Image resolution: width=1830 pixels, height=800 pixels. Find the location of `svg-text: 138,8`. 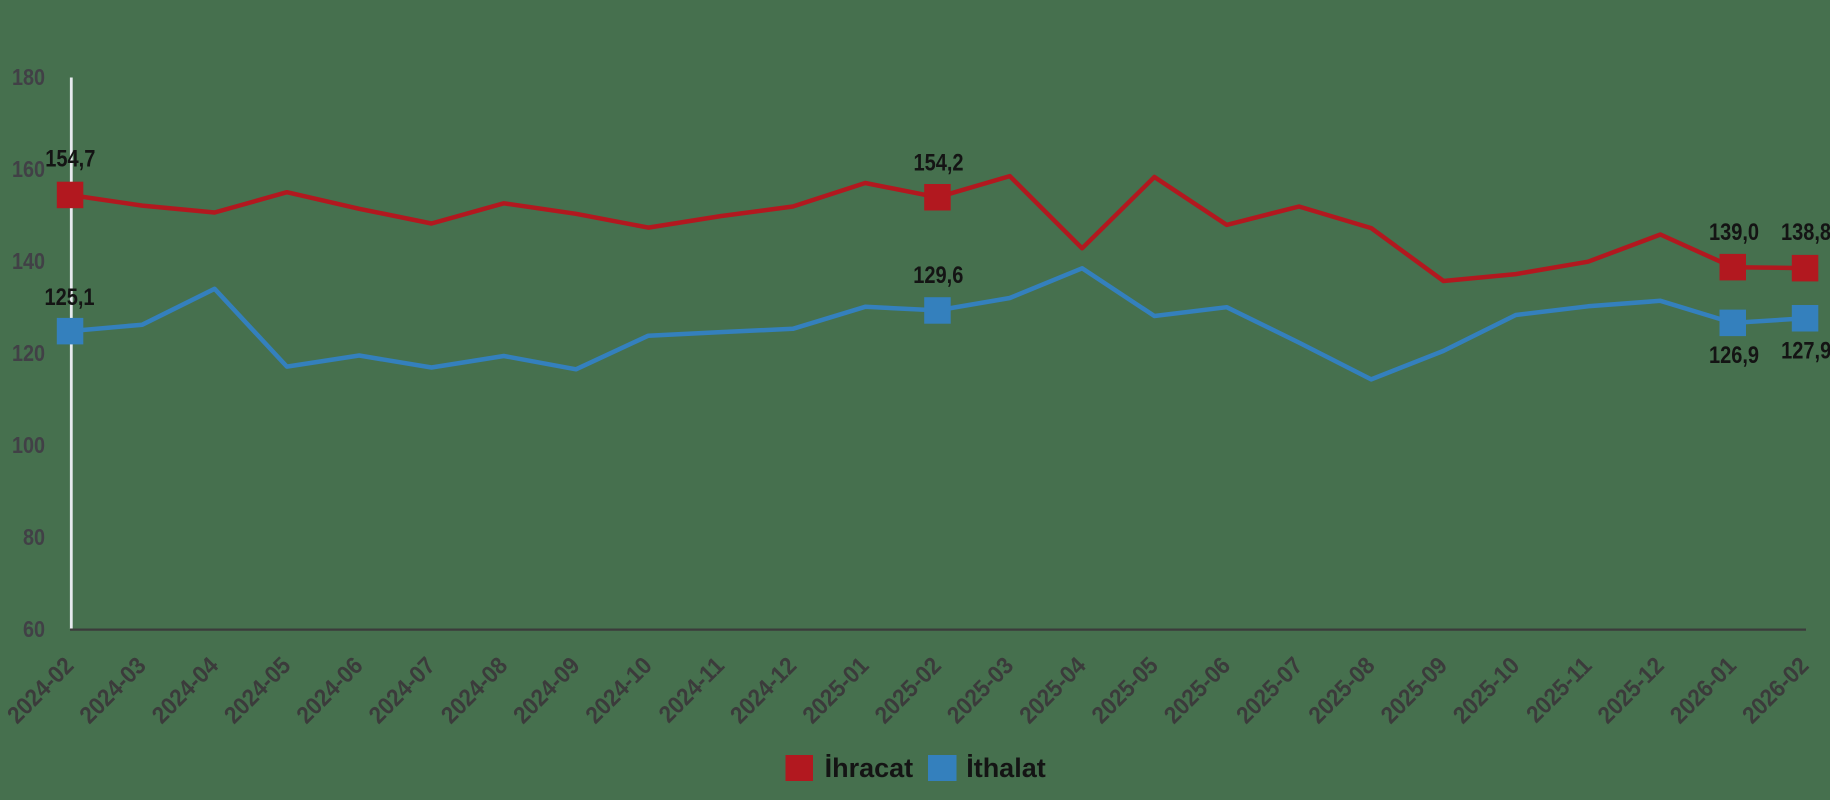

svg-text: 138,8 is located at coordinates (1805, 231).